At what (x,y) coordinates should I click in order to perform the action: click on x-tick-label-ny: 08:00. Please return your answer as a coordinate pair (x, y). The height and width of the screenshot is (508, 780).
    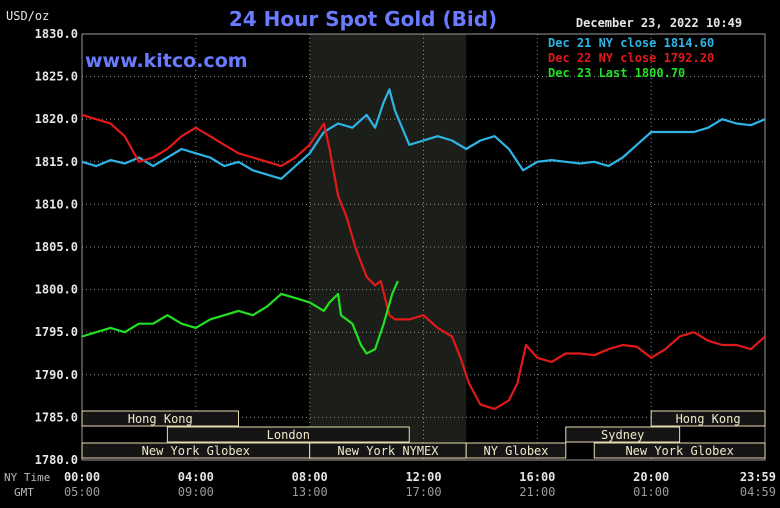
    Looking at the image, I should click on (310, 477).